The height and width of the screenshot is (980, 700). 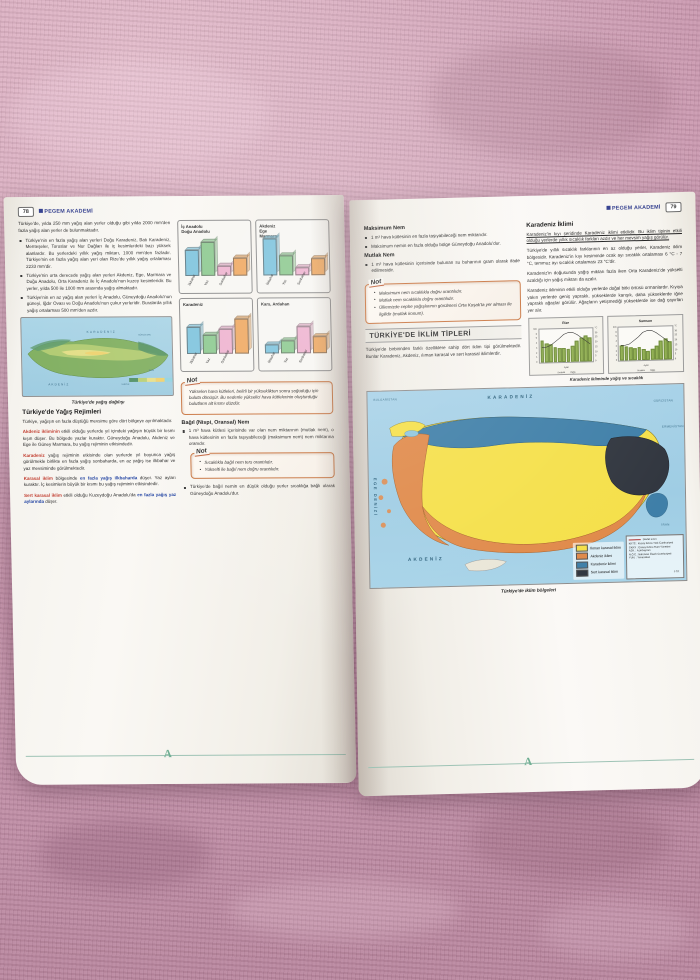 I want to click on climate-chart-title: Samsun, so click(x=645, y=321).